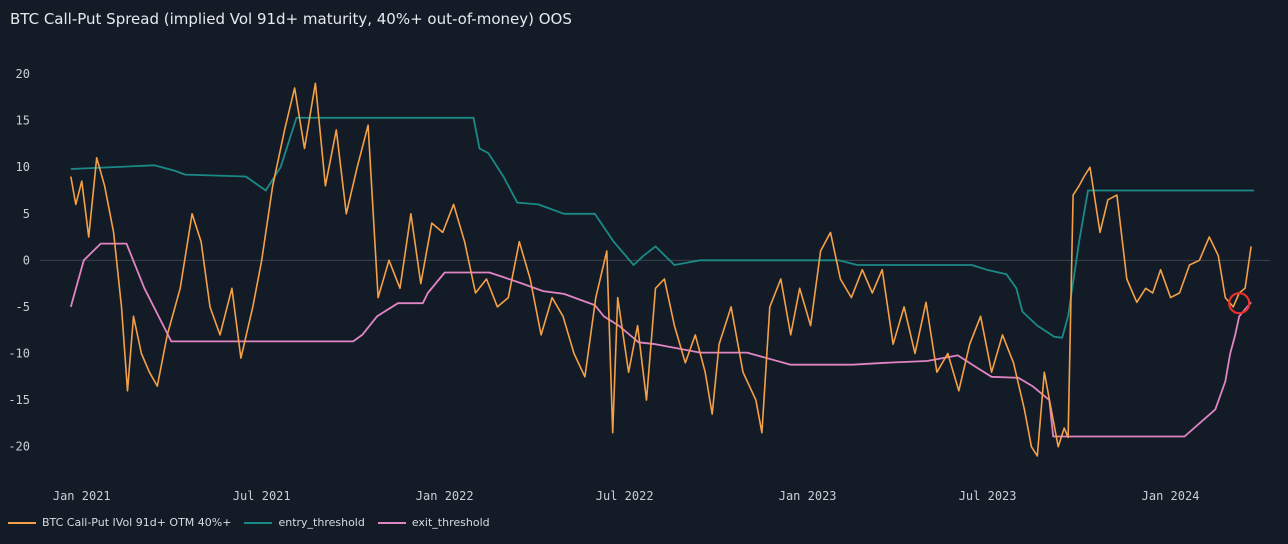 This screenshot has height=544, width=1288. What do you see at coordinates (445, 496) in the screenshot?
I see `x-tick-label: Jan 2022` at bounding box center [445, 496].